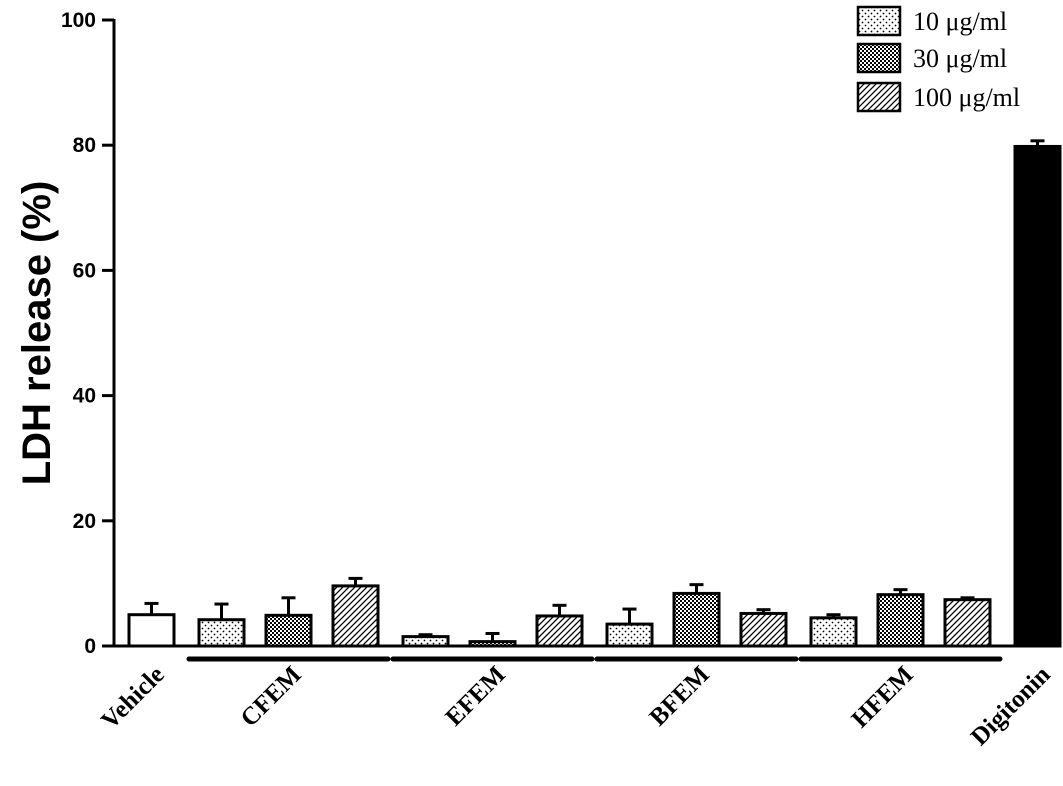 This screenshot has height=786, width=1063. Describe the element at coordinates (960, 58) in the screenshot. I see `legend-label: 30 μg/ml` at that location.